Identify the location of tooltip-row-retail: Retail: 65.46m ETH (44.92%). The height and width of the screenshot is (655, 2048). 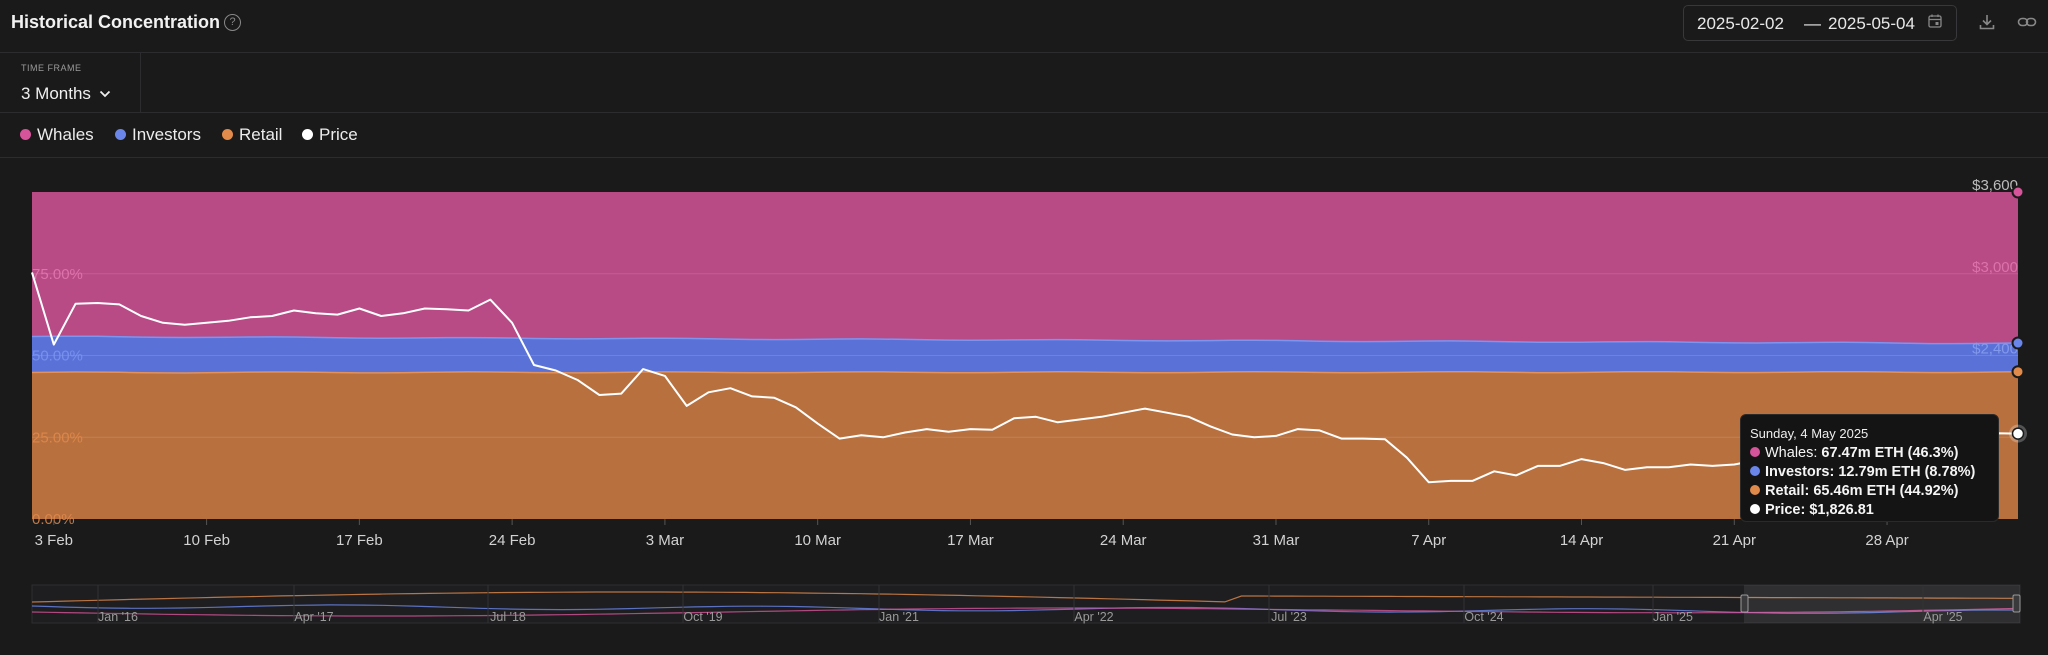
(1854, 491).